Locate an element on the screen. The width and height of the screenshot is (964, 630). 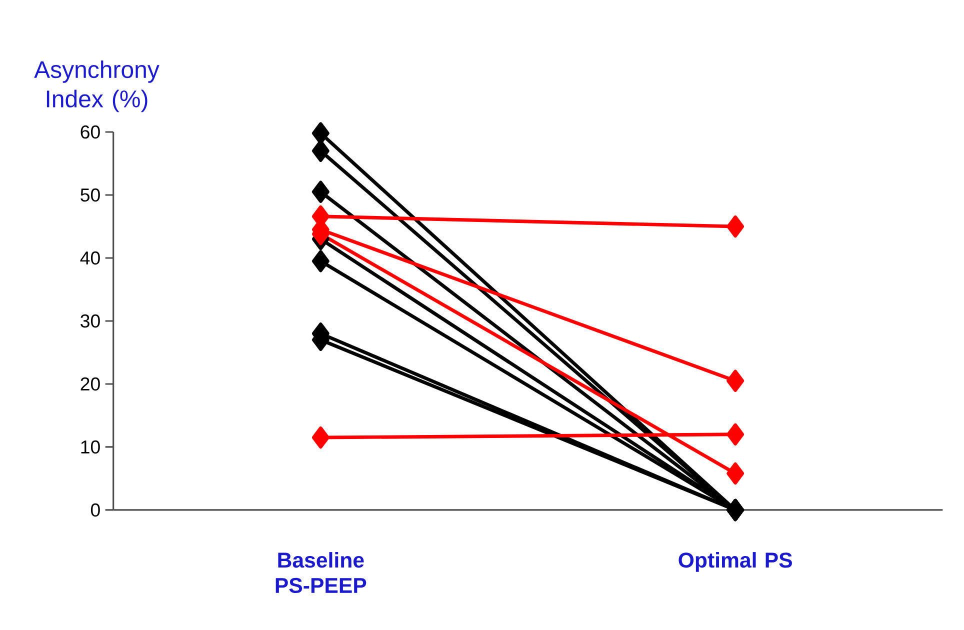
y-tick-label: 10 is located at coordinates (90, 447).